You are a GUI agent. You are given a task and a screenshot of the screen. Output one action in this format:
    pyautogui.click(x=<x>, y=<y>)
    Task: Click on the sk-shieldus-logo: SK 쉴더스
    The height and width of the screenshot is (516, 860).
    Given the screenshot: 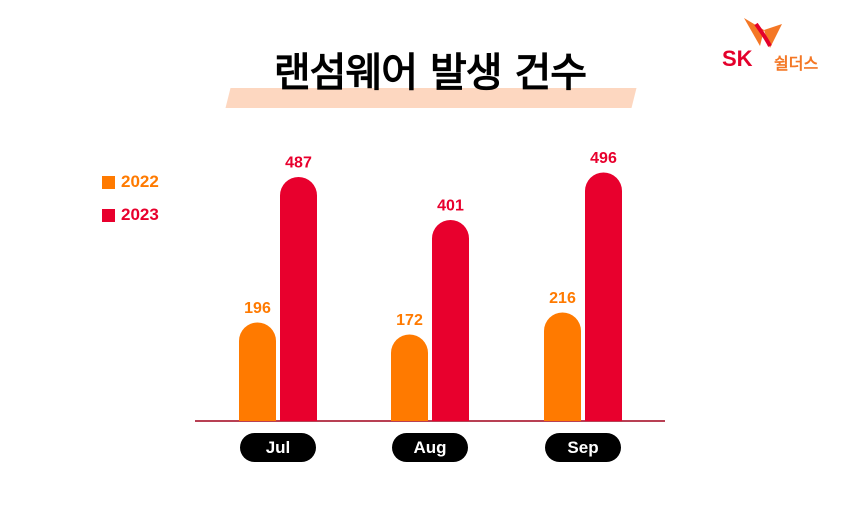 What is the action you would take?
    pyautogui.click(x=782, y=44)
    